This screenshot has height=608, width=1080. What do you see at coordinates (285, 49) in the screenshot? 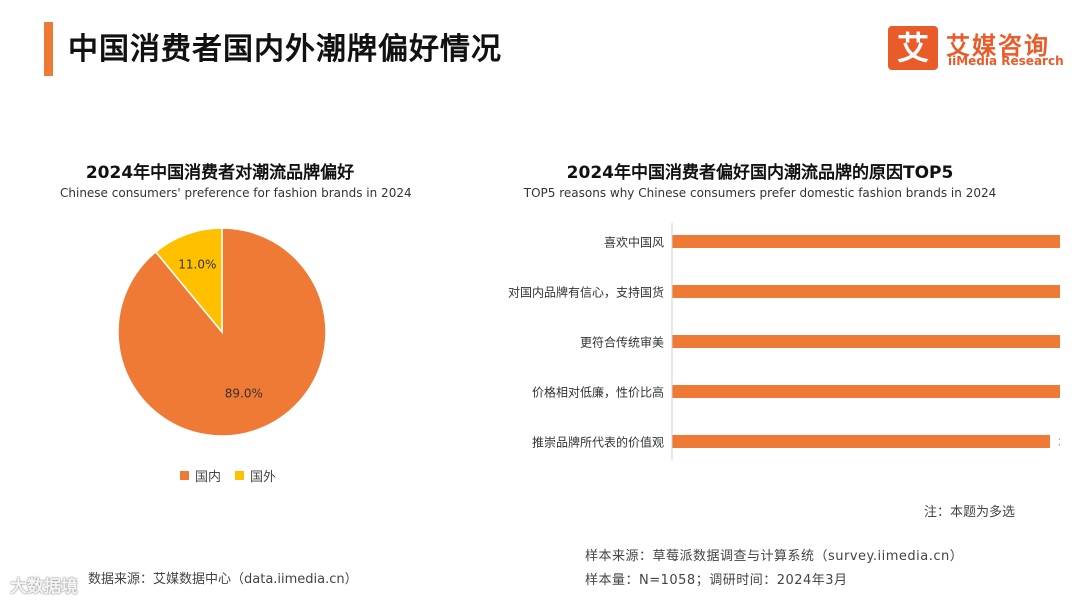
I see `page-title: 中国消费者国内外潮牌偏好情况` at bounding box center [285, 49].